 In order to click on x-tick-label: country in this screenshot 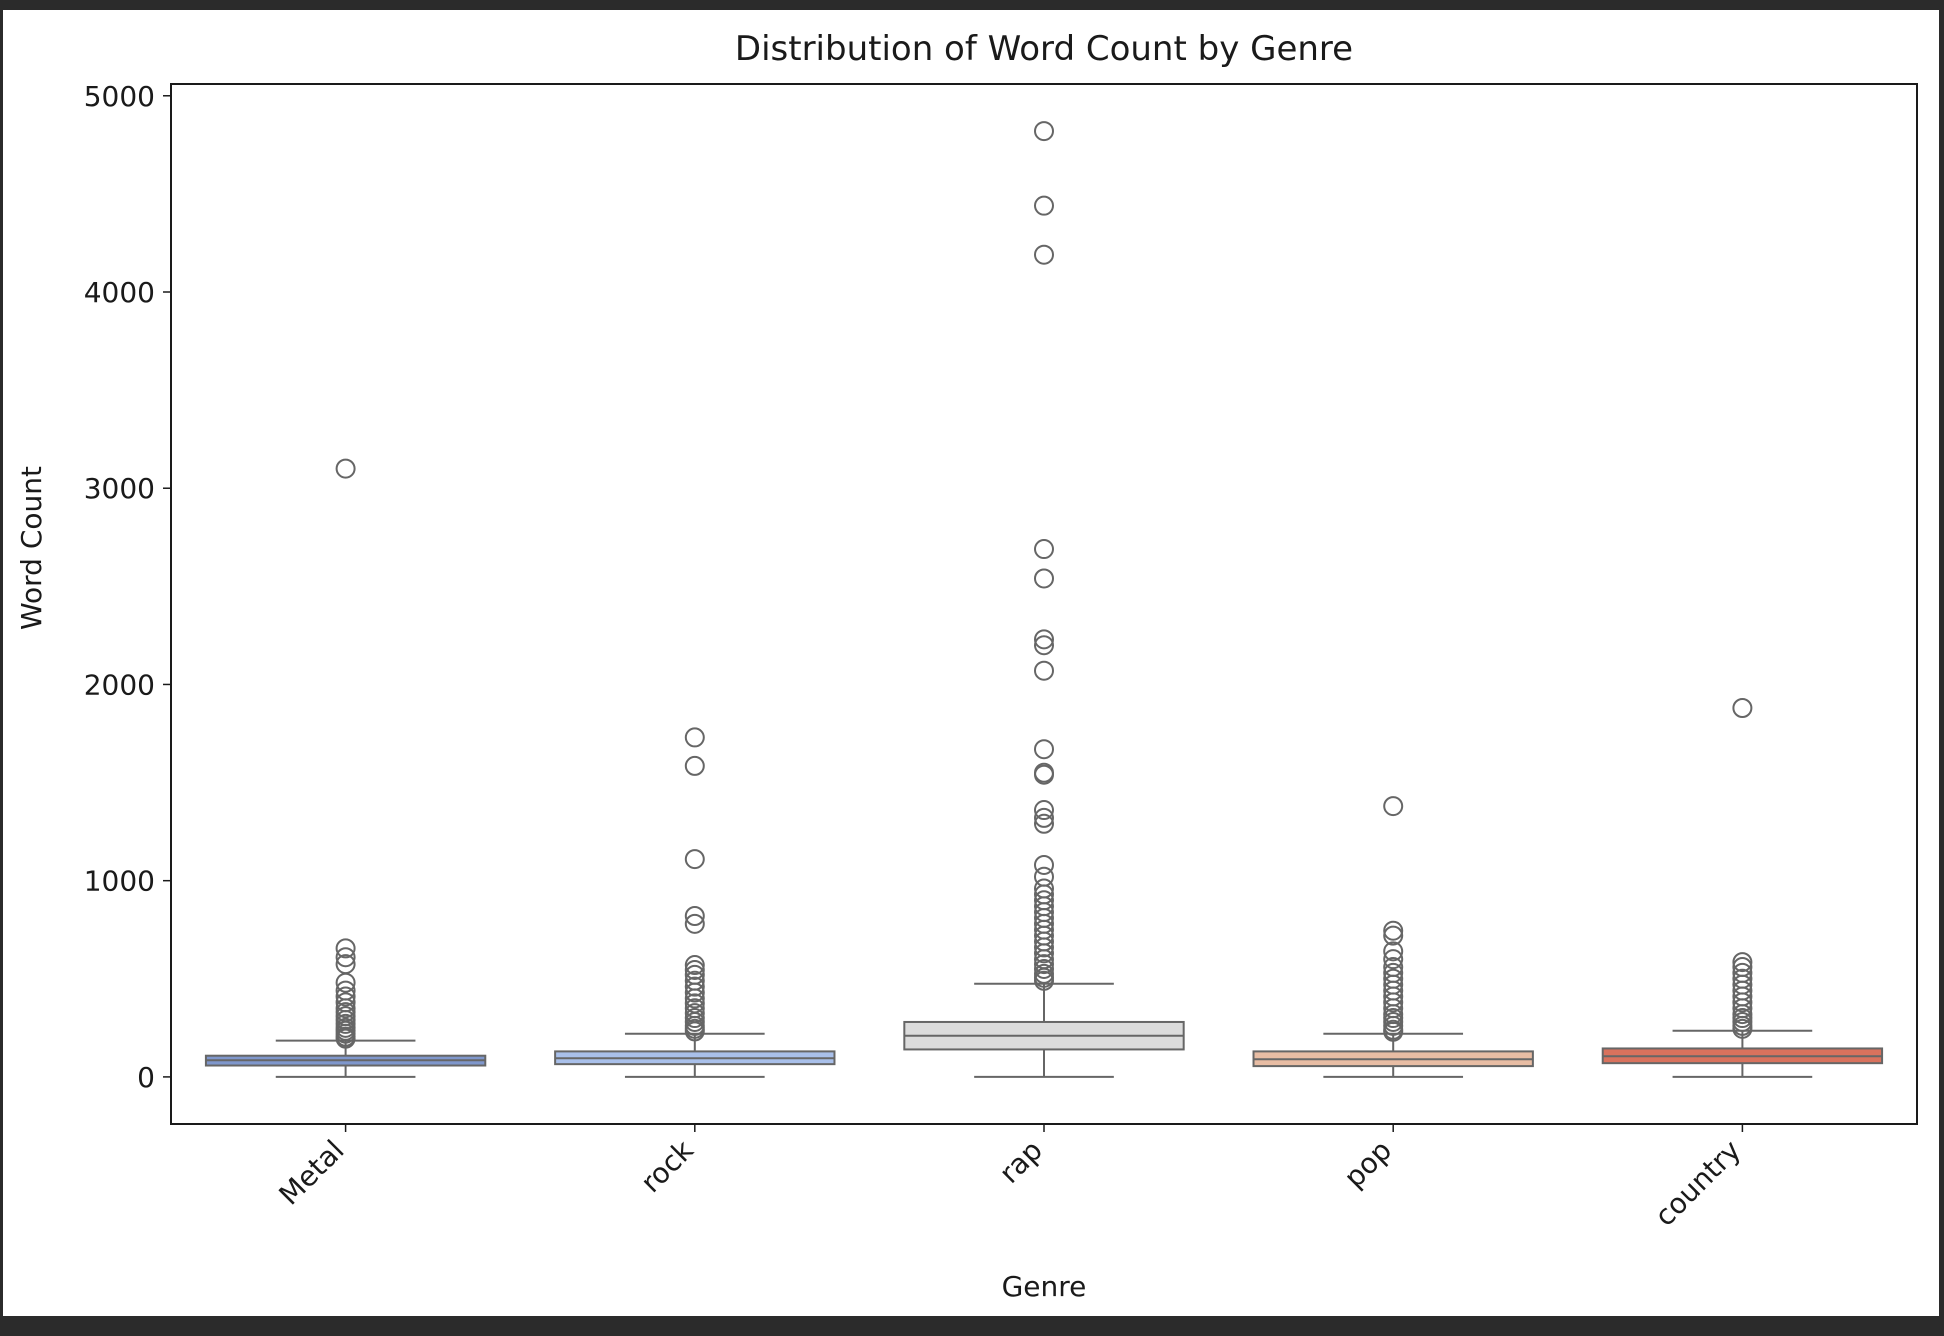, I will do `click(1697, 1183)`.